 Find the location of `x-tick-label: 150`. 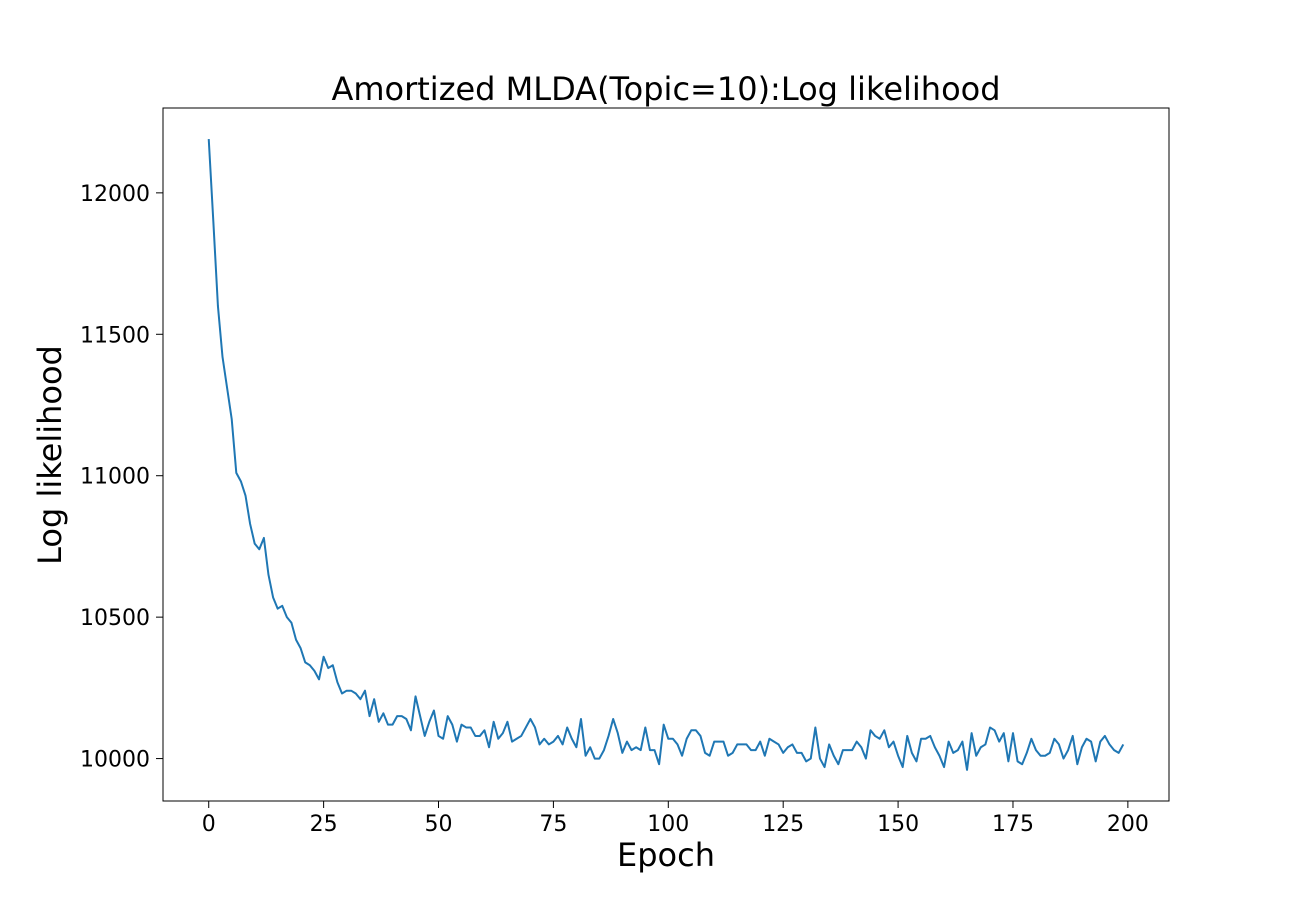

x-tick-label: 150 is located at coordinates (898, 824).